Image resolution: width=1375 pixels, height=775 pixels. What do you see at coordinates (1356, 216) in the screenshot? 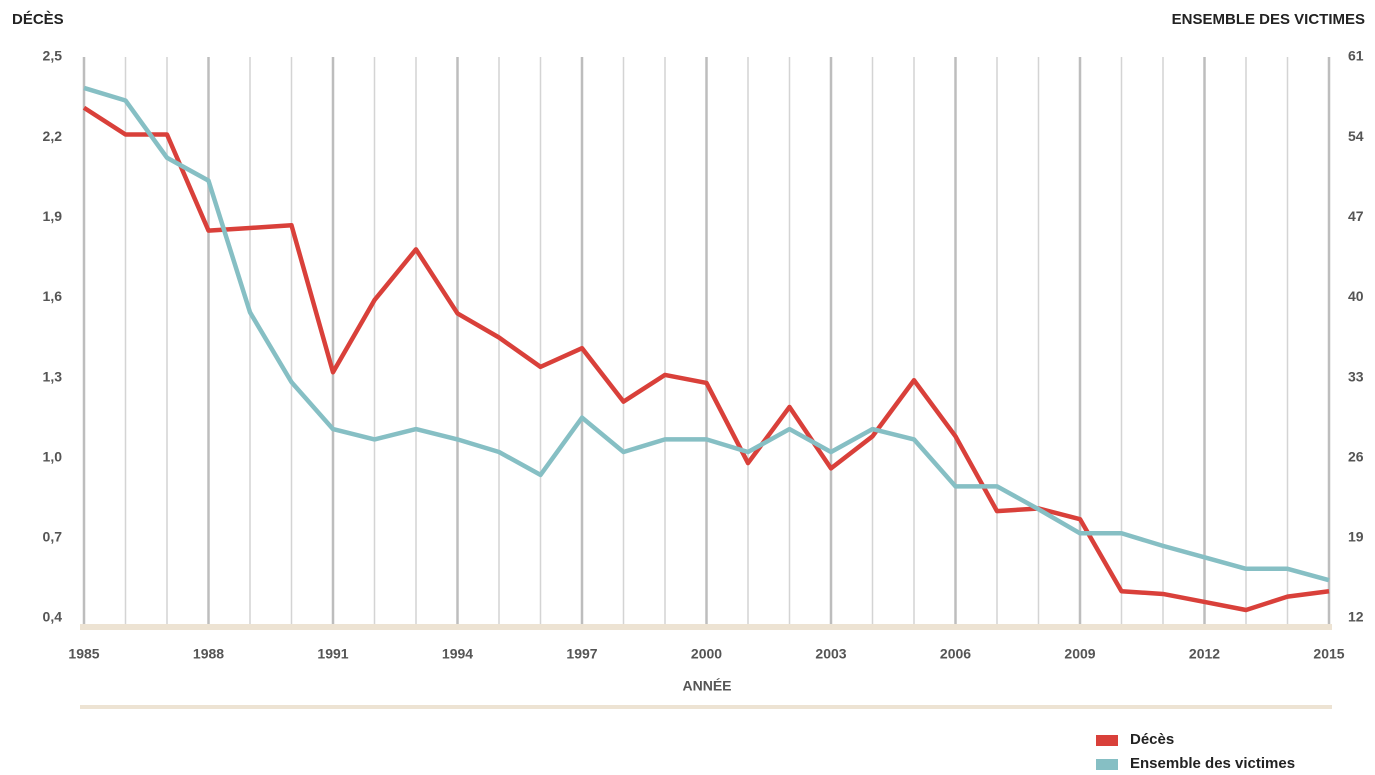
I see `y2-tick-label: 47` at bounding box center [1356, 216].